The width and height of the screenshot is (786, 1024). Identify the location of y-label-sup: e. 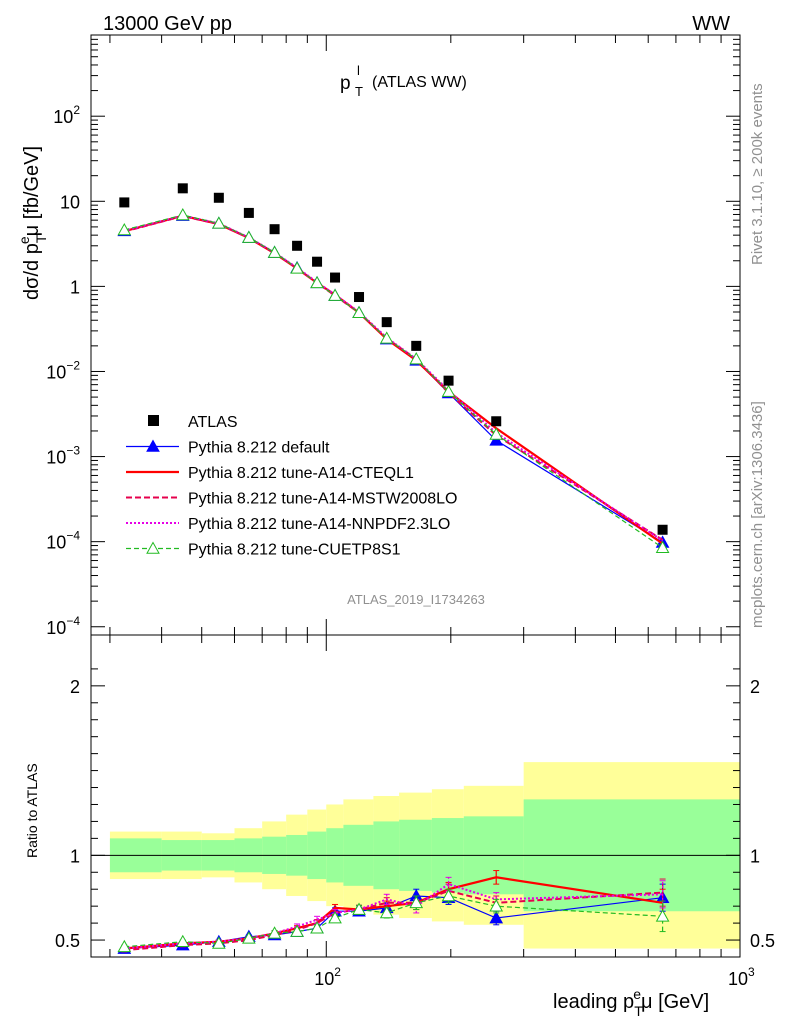
(24, 240).